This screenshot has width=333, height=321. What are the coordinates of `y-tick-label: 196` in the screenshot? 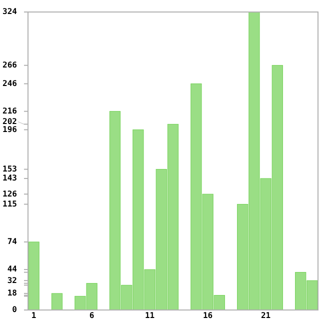 It's located at (10, 129).